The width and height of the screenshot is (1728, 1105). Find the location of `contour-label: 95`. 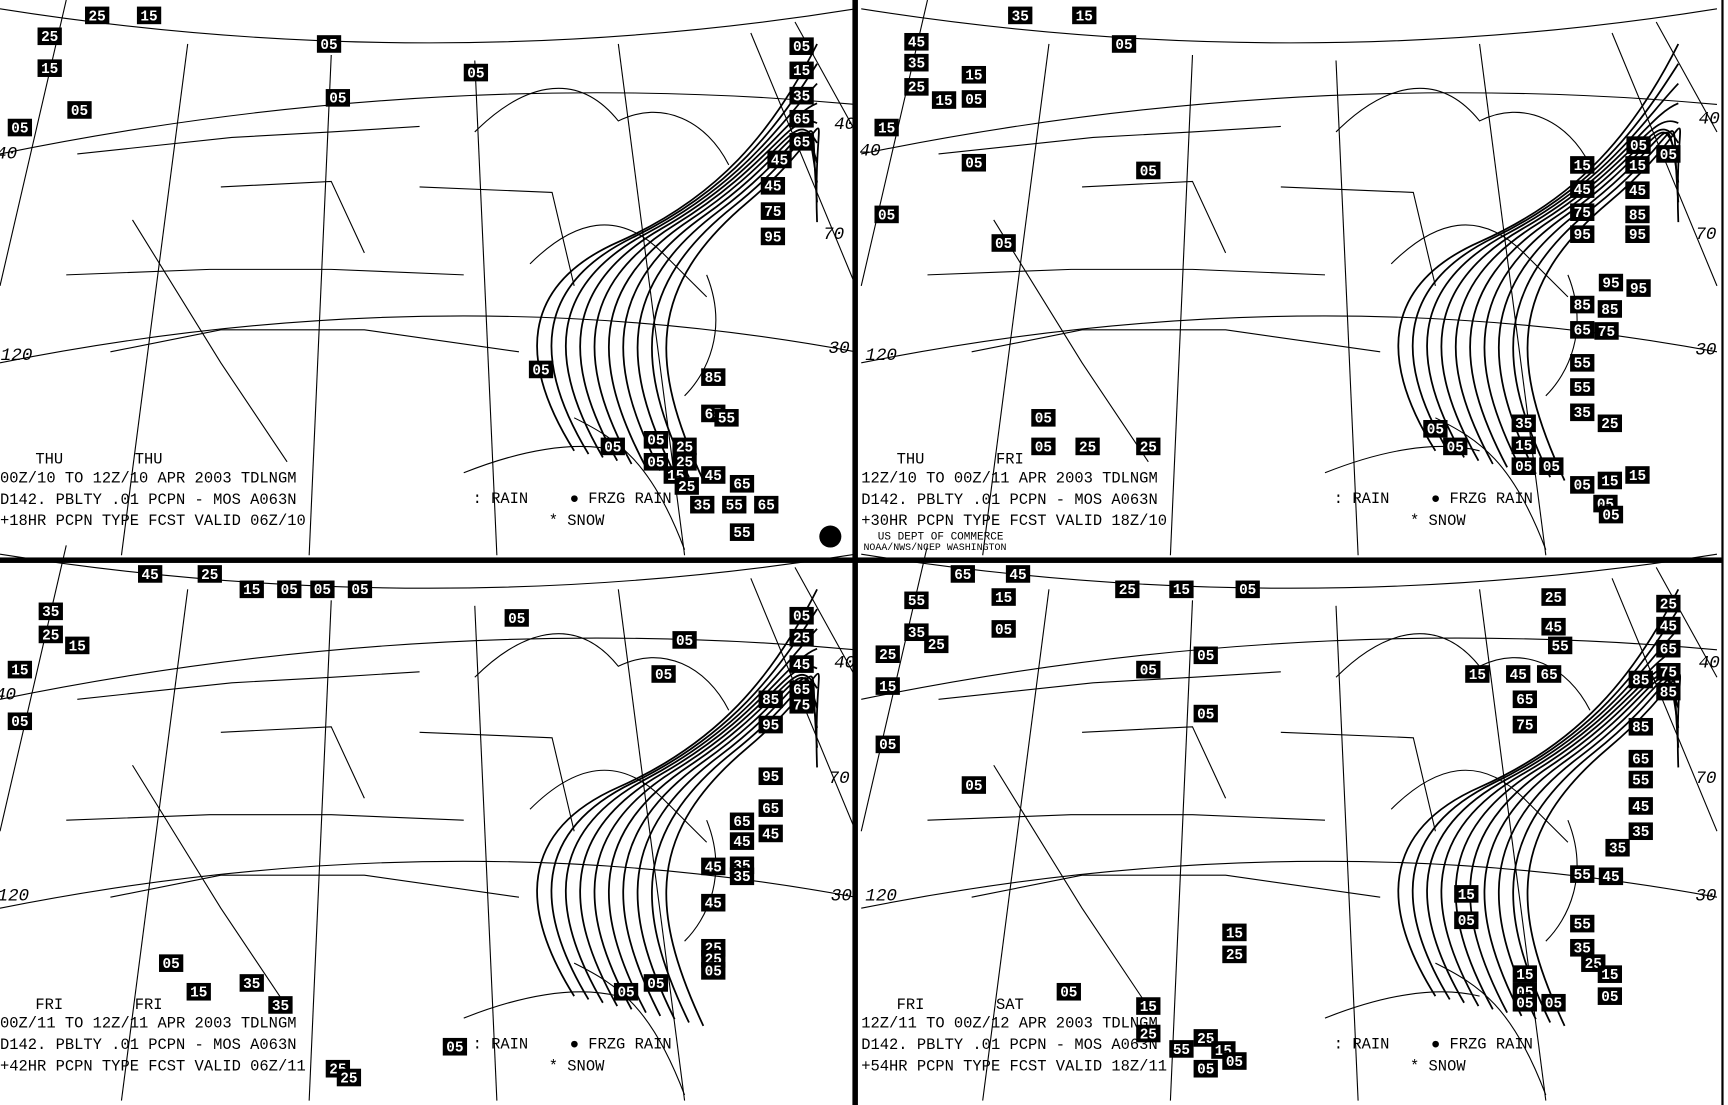

contour-label: 95 is located at coordinates (1582, 236).